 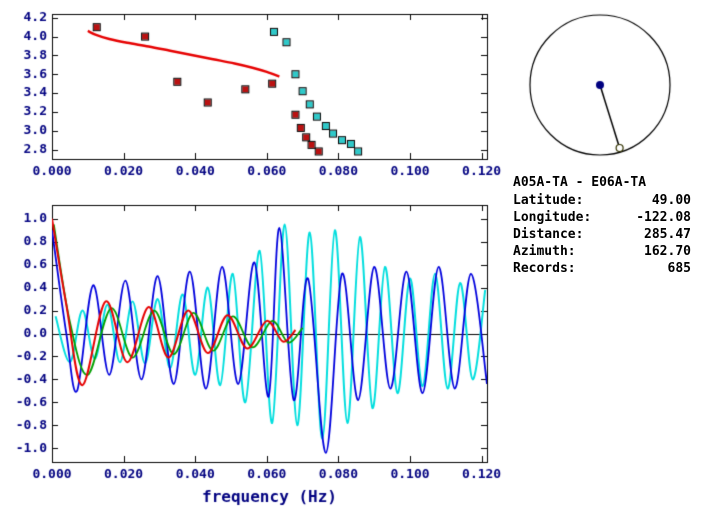 I want to click on info-row-azimuth: Azimuth: 162.70, so click(x=602, y=251).